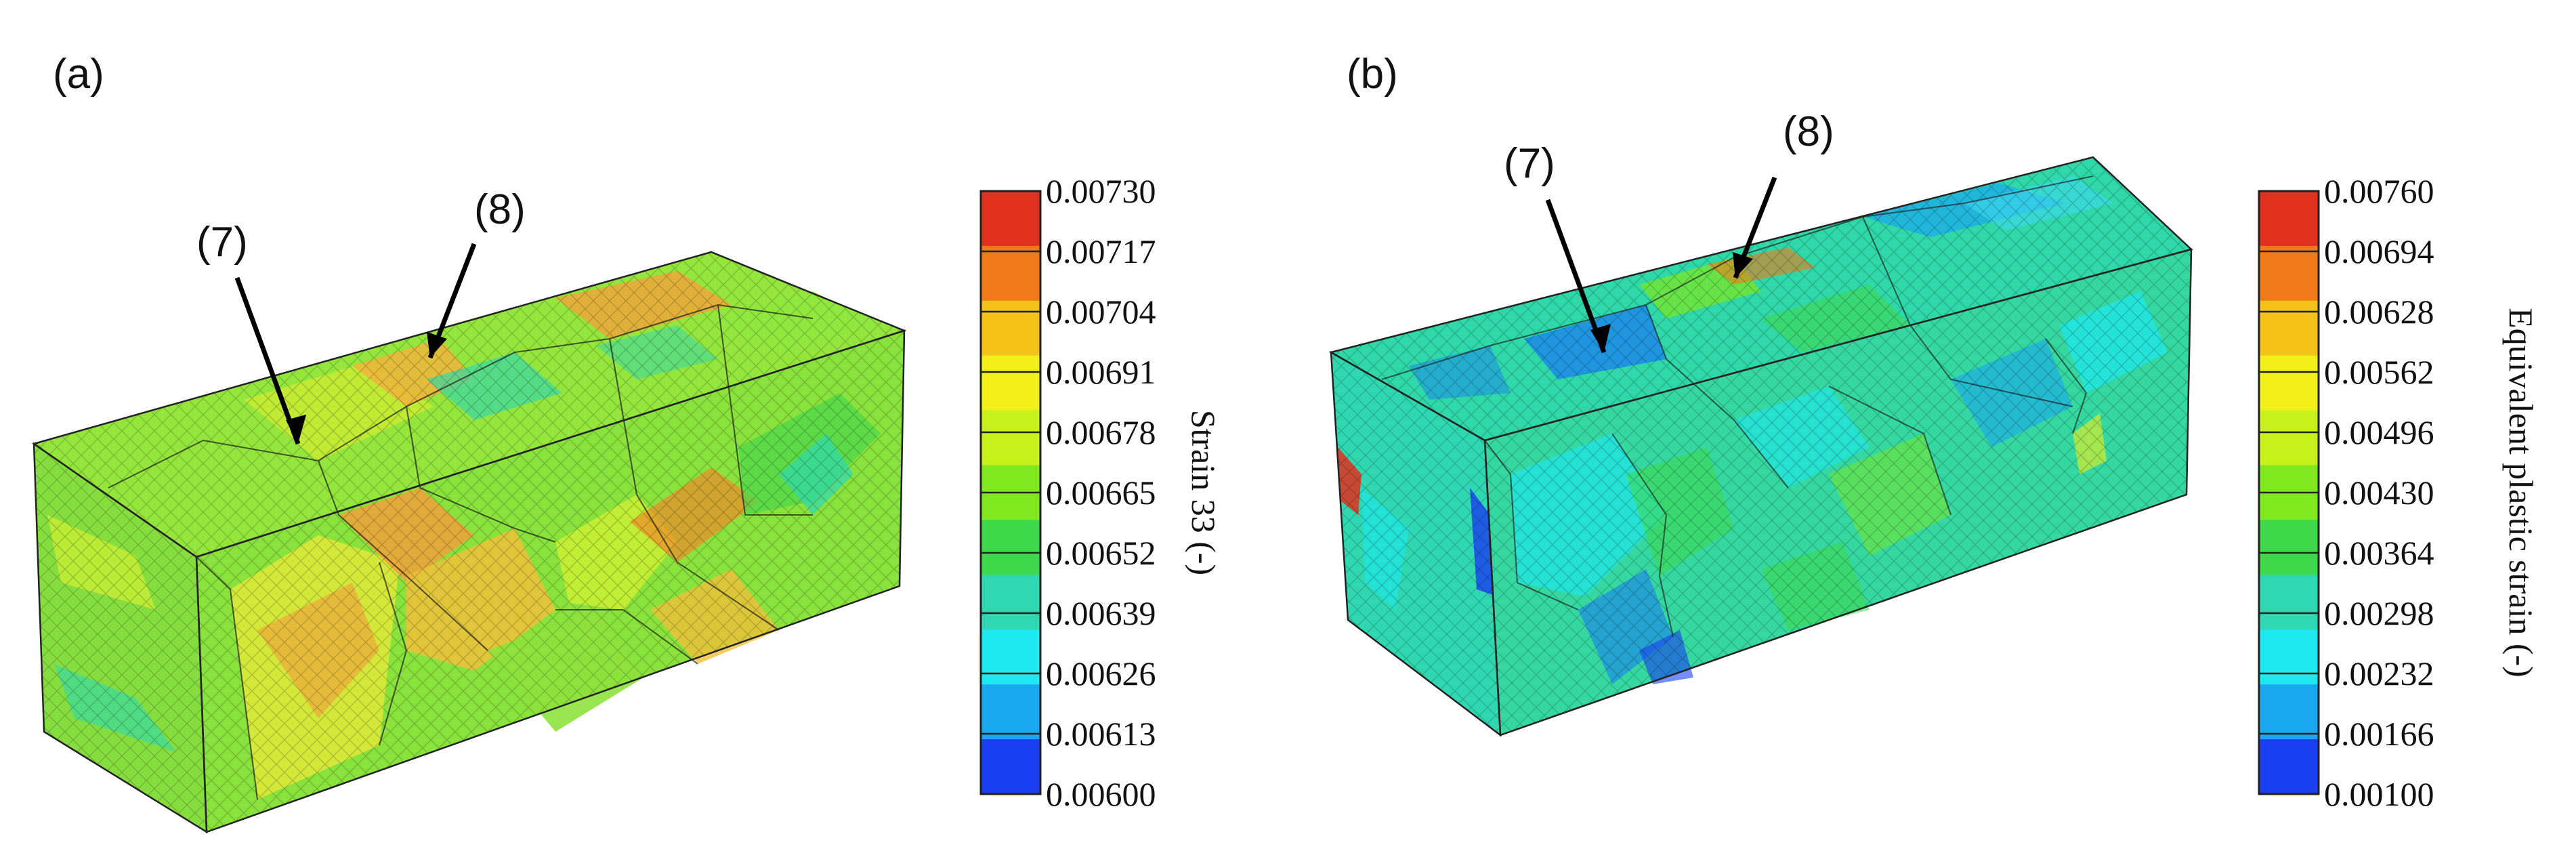  Describe the element at coordinates (1529, 163) in the screenshot. I see `callout-7-b: (7)` at that location.